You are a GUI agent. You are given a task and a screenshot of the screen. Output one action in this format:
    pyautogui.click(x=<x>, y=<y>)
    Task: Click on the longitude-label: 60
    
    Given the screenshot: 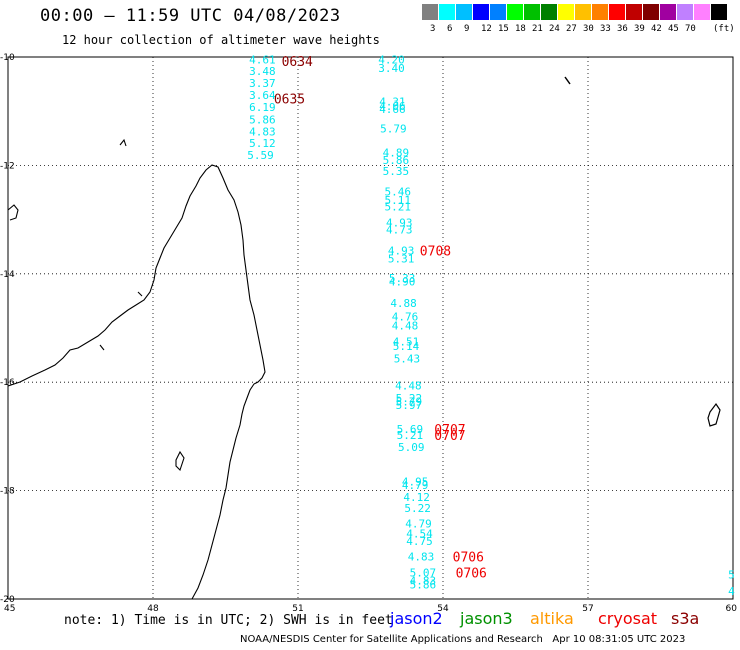 What is the action you would take?
    pyautogui.click(x=732, y=609)
    